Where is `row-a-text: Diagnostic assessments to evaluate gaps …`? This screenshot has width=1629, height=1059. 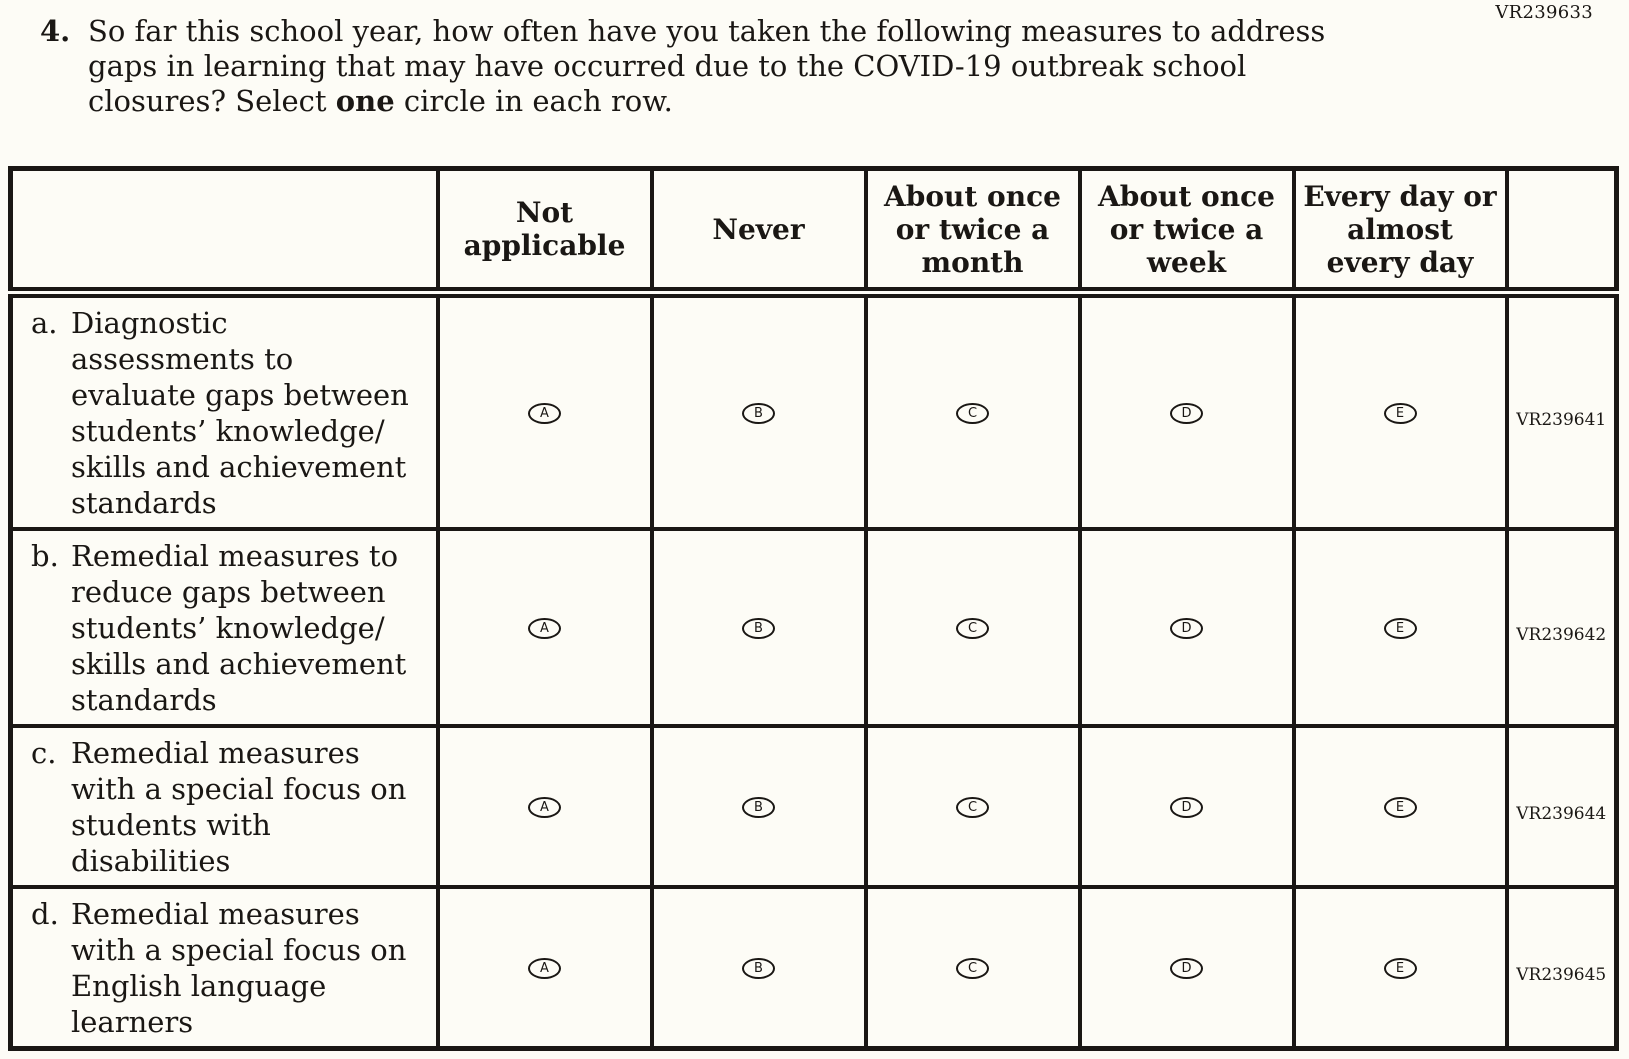
row-a-text: Diagnostic assessments to evaluate gaps … is located at coordinates (240, 413).